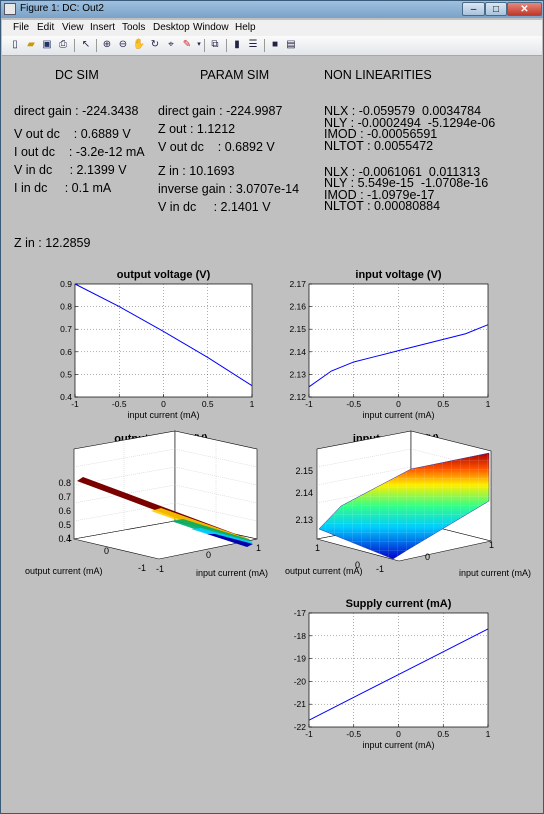  What do you see at coordinates (237, 44) in the screenshot?
I see `insert-colorbar-icon: ▮` at bounding box center [237, 44].